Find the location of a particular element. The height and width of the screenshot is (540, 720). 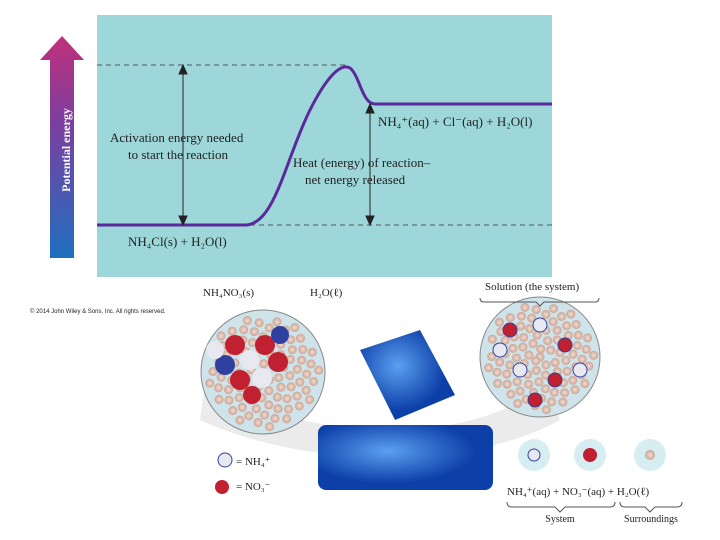

activation-label: Activation energy needed is located at coordinates (177, 137).